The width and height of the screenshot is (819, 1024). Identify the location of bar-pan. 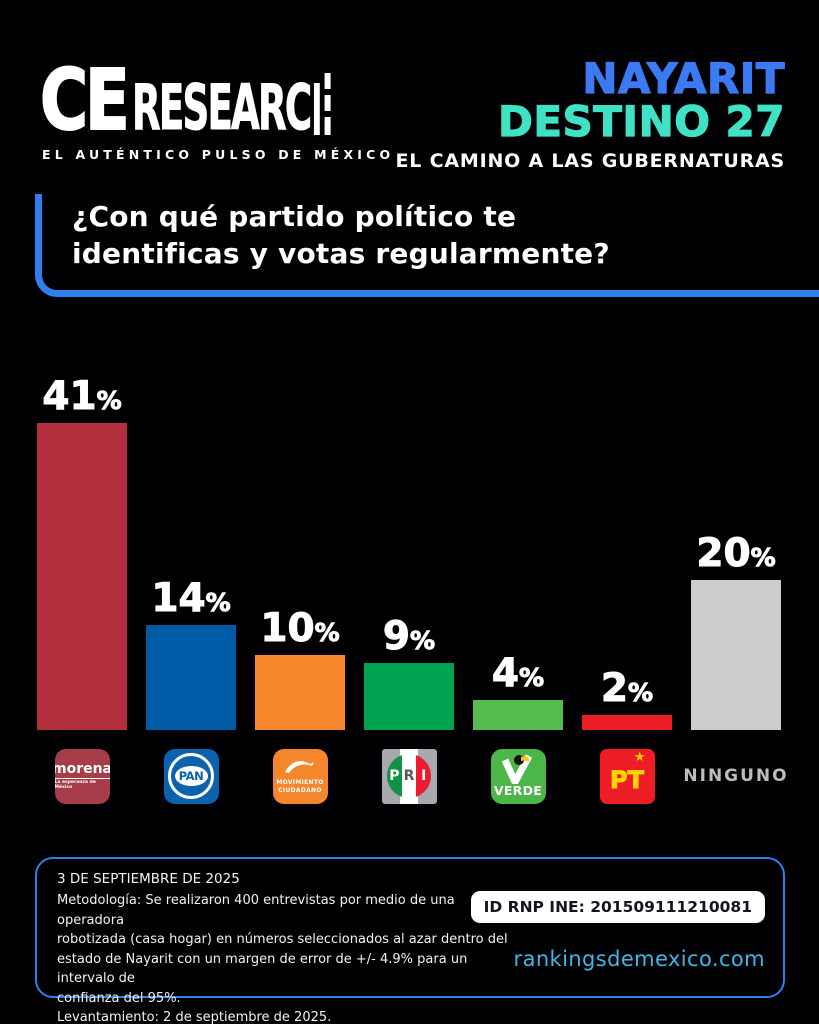
(191, 677).